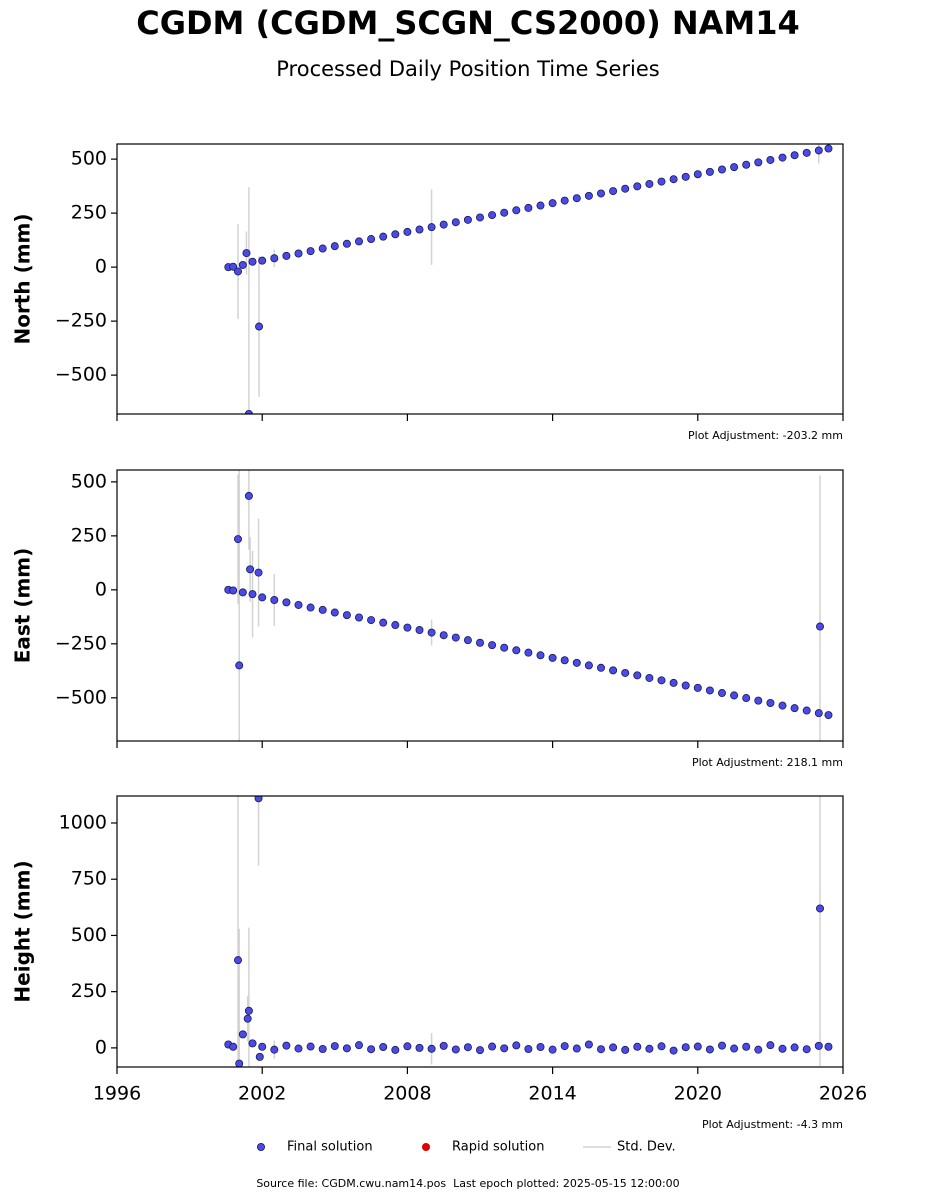 The height and width of the screenshot is (1200, 937). I want to click on figure-title: CGDM (CGDM_SCGN_CS2000) NAM14, so click(468, 23).